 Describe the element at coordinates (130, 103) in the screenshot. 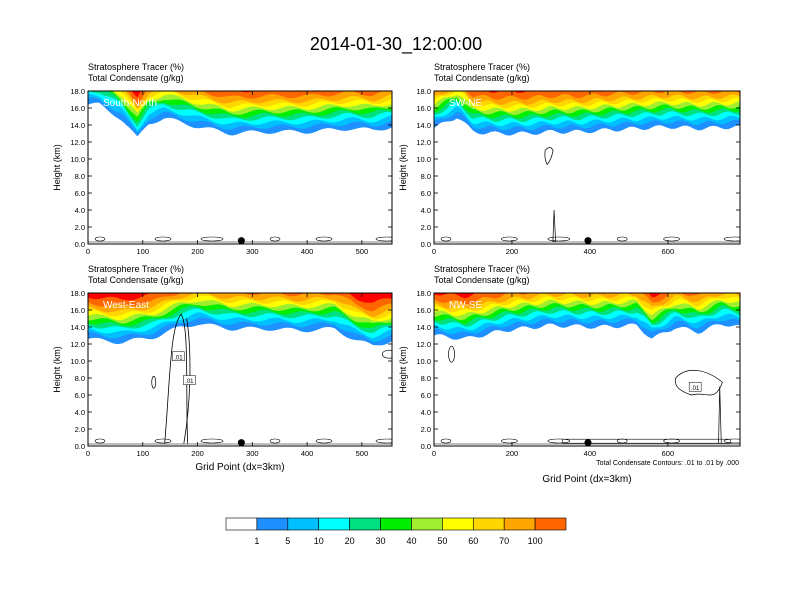

I see `panel-label: South-North` at that location.